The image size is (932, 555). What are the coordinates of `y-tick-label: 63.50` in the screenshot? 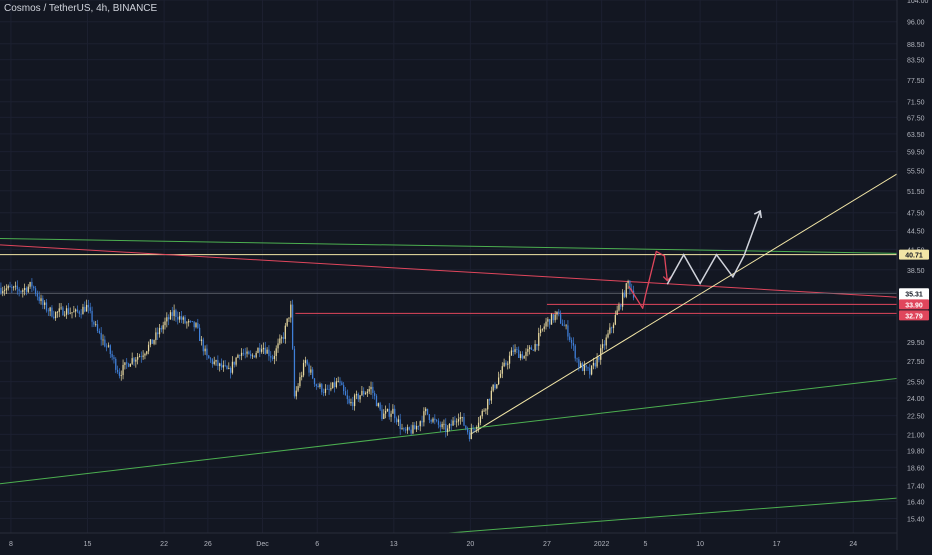 It's located at (916, 135).